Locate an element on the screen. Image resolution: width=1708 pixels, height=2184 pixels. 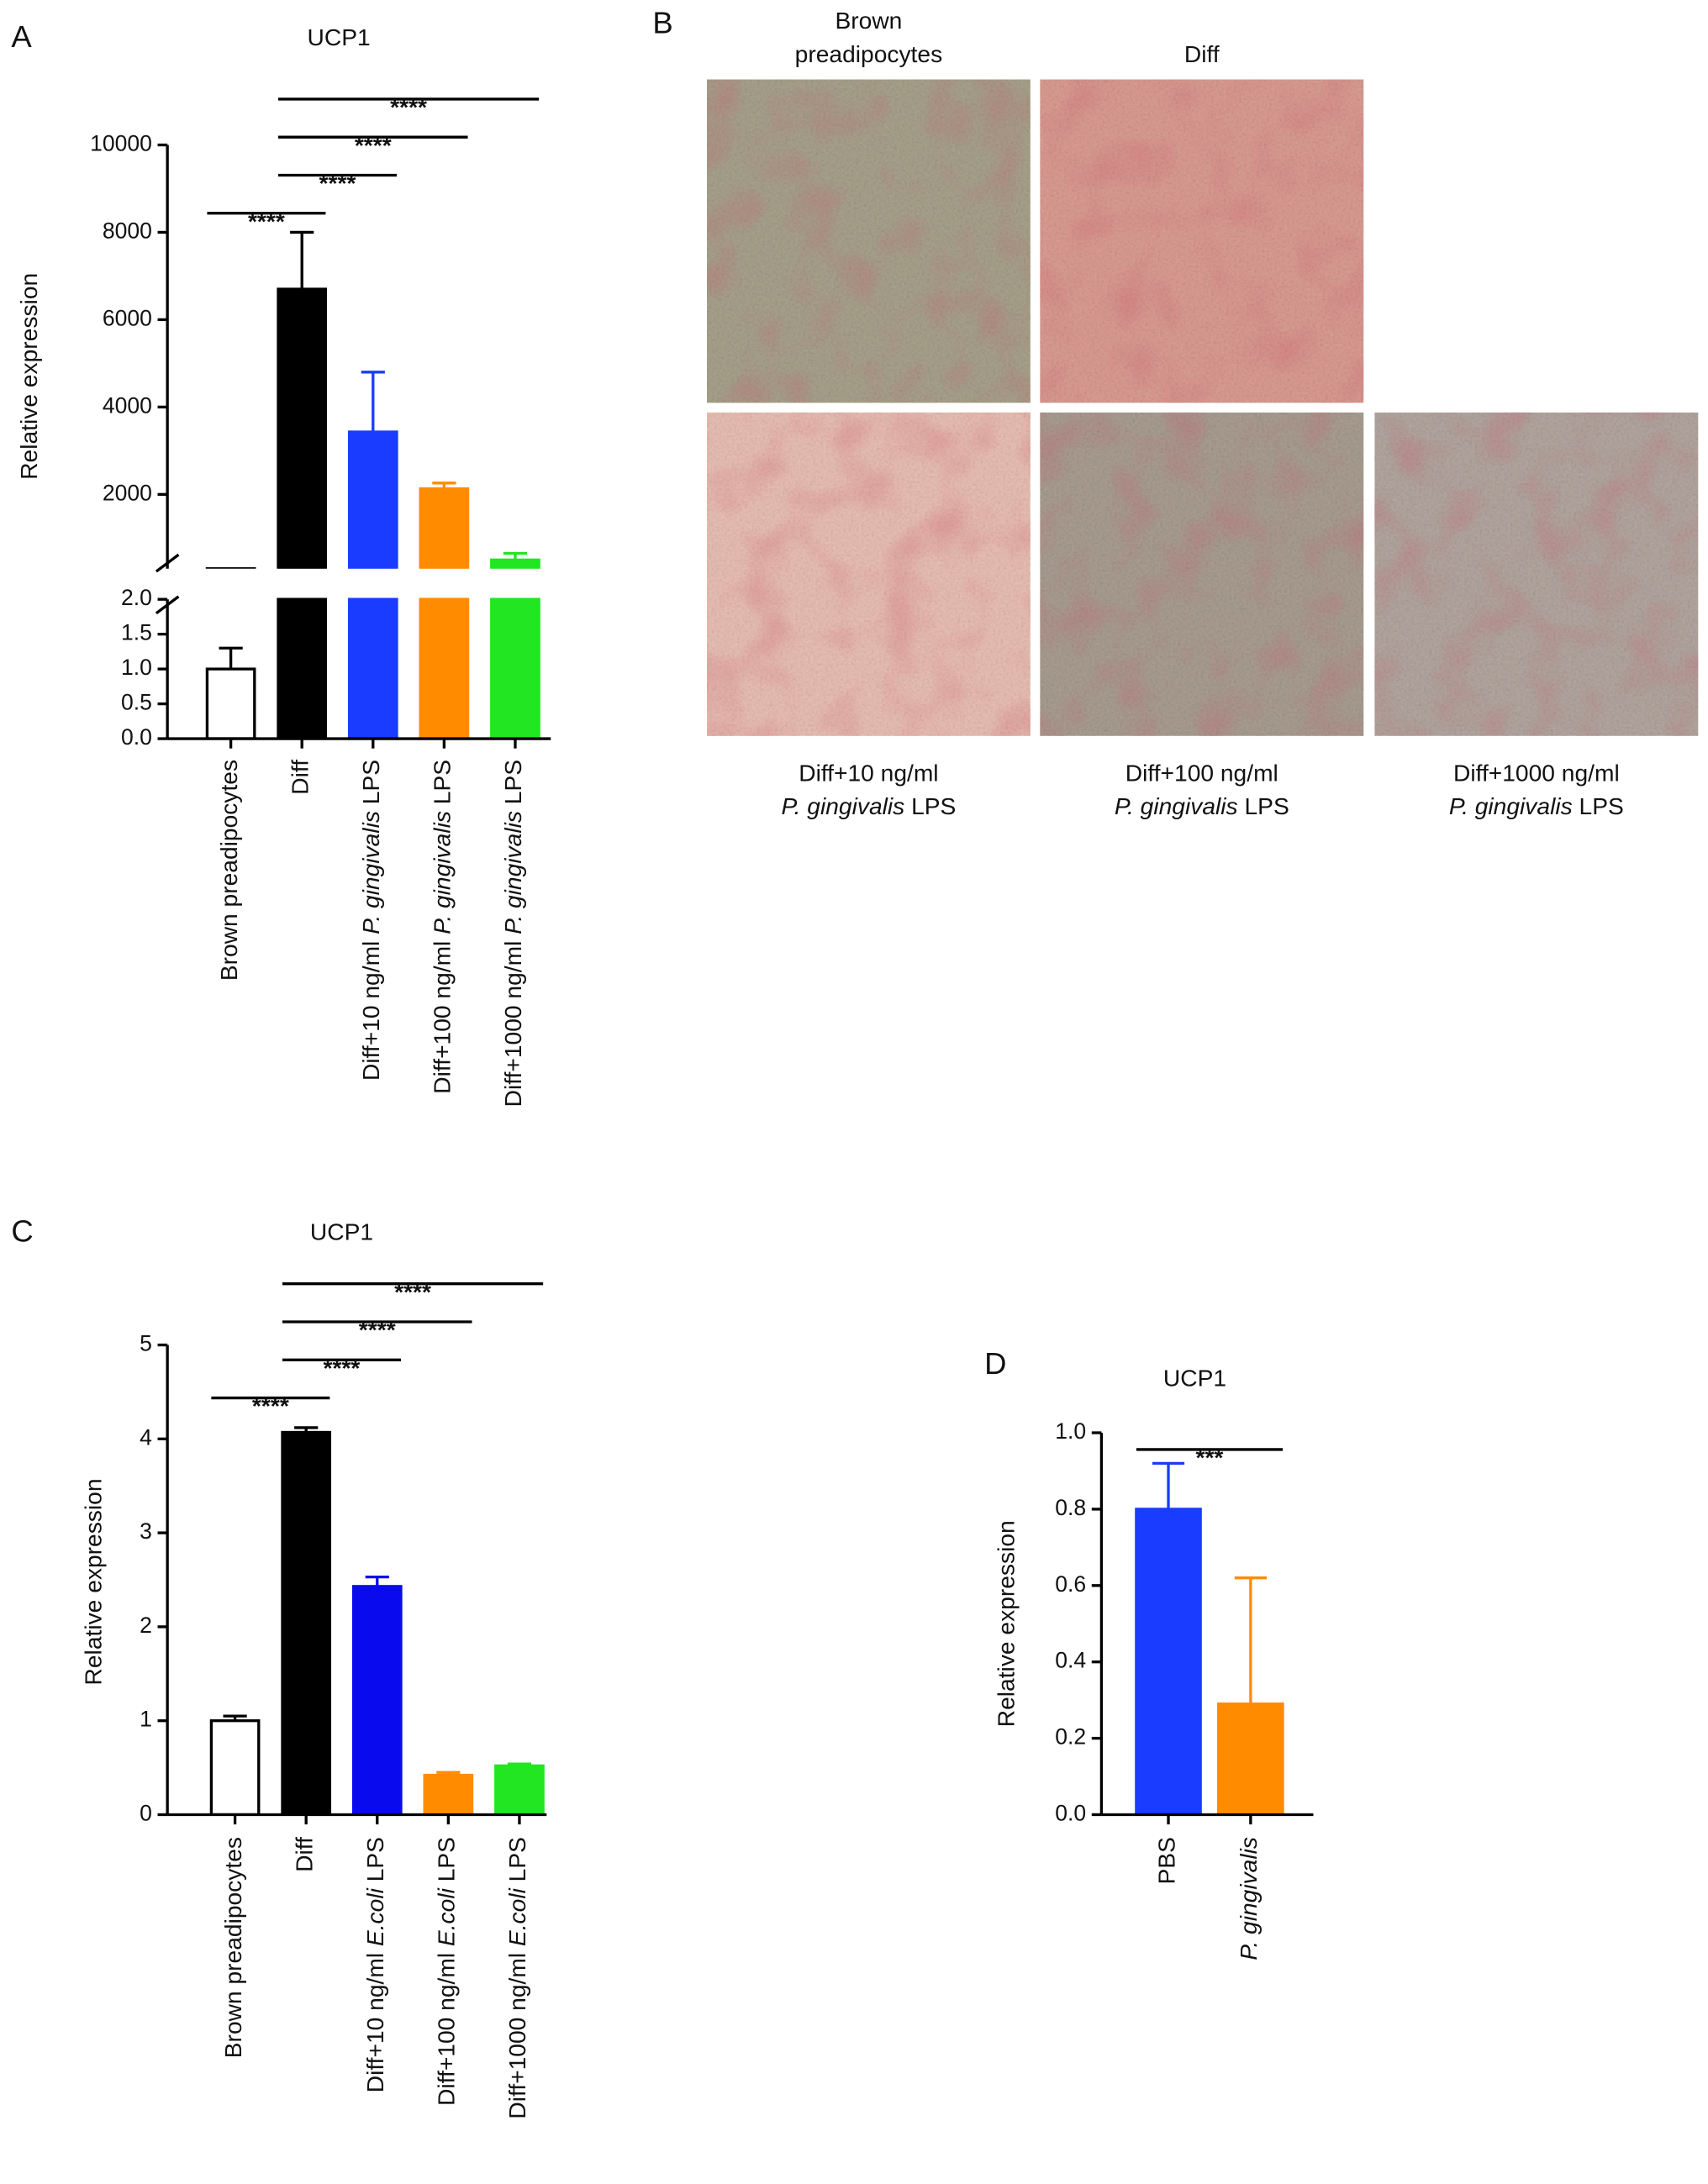
y-tick-label: 5 is located at coordinates (146, 1343).